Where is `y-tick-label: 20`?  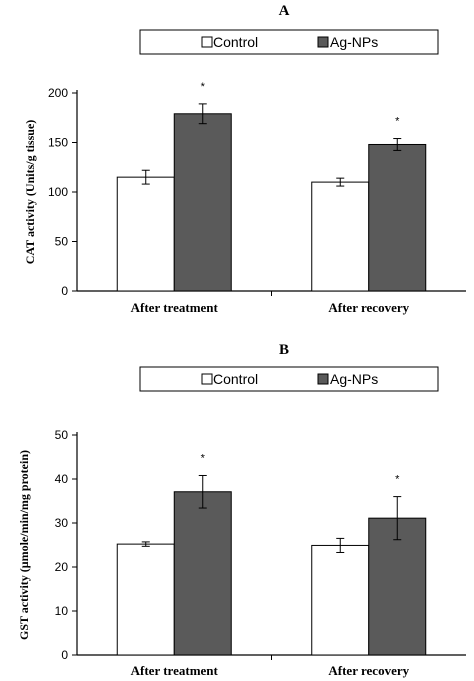
y-tick-label: 20 is located at coordinates (62, 567).